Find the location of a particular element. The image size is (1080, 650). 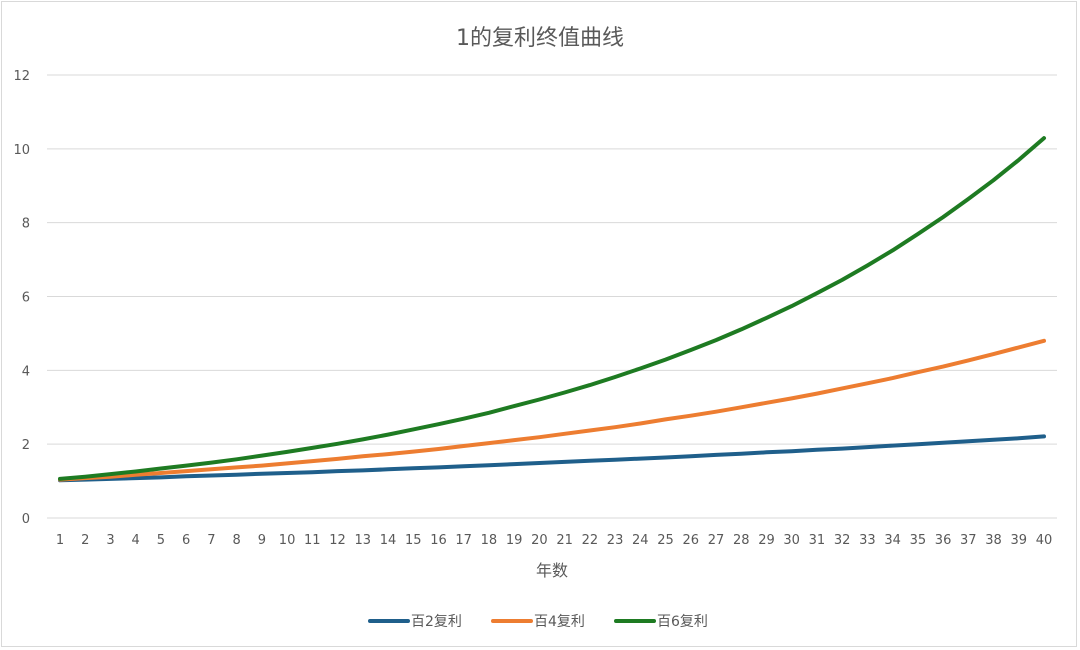

x-tick-label: 26 is located at coordinates (690, 540).